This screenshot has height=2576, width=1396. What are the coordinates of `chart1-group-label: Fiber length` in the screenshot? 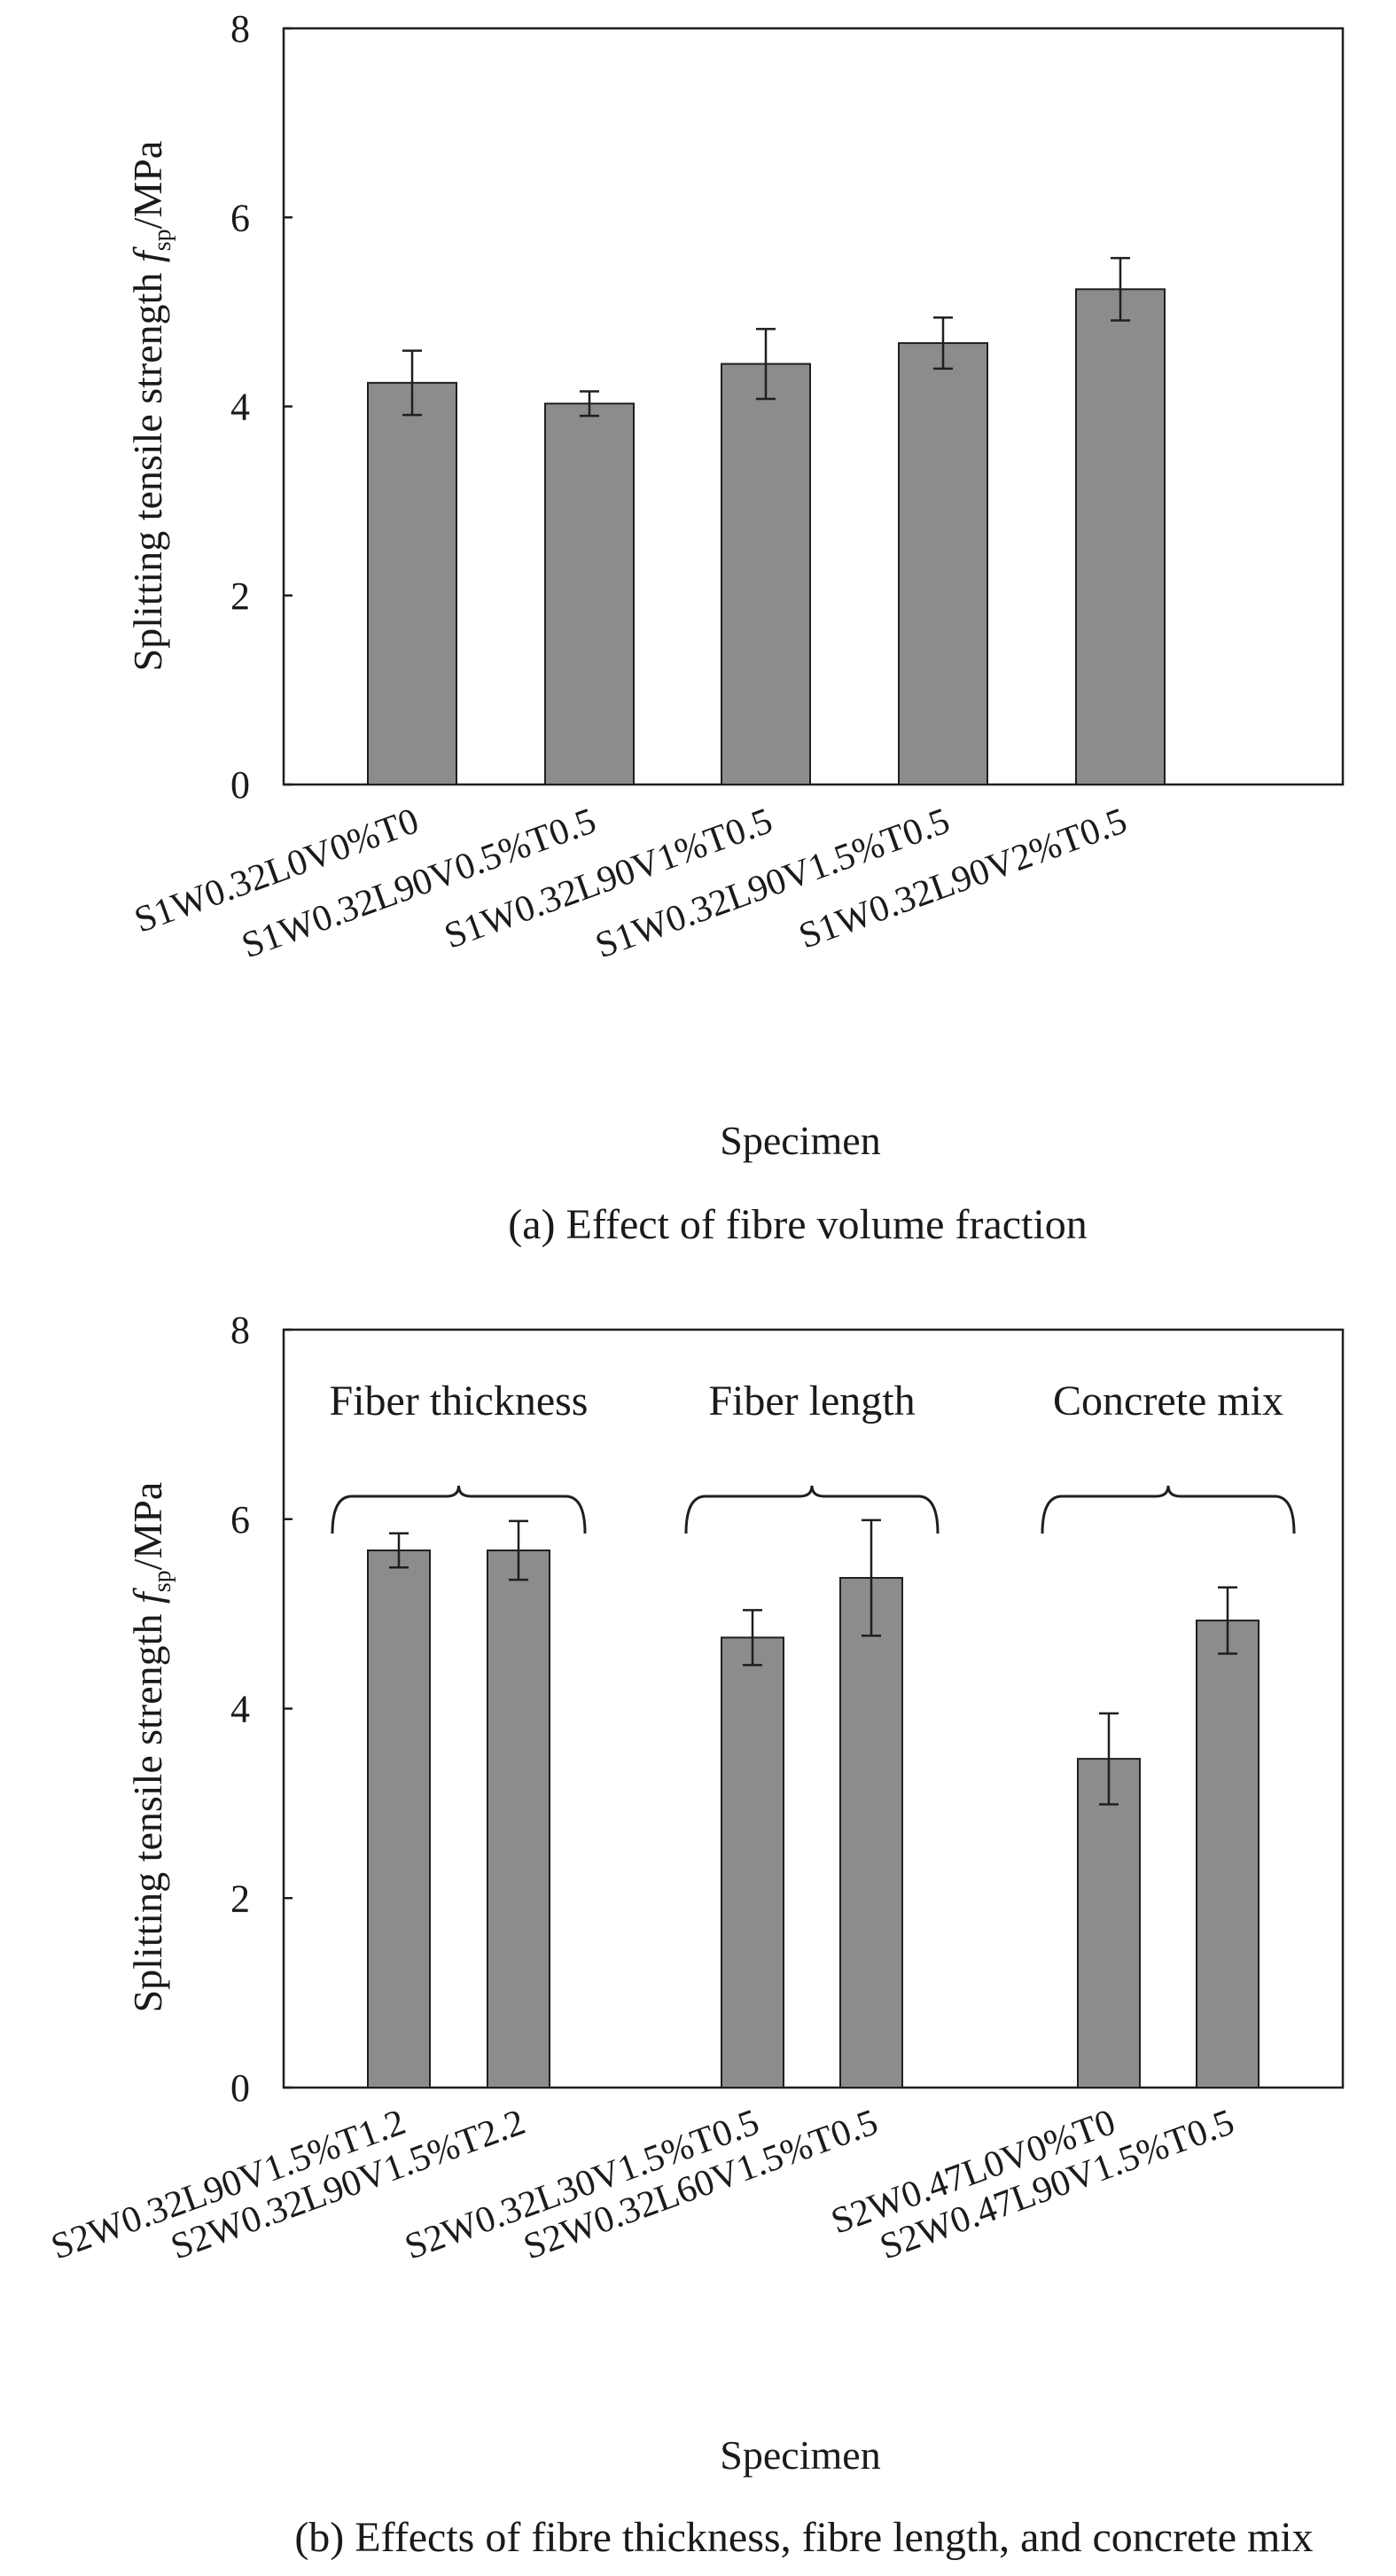 It's located at (811, 1401).